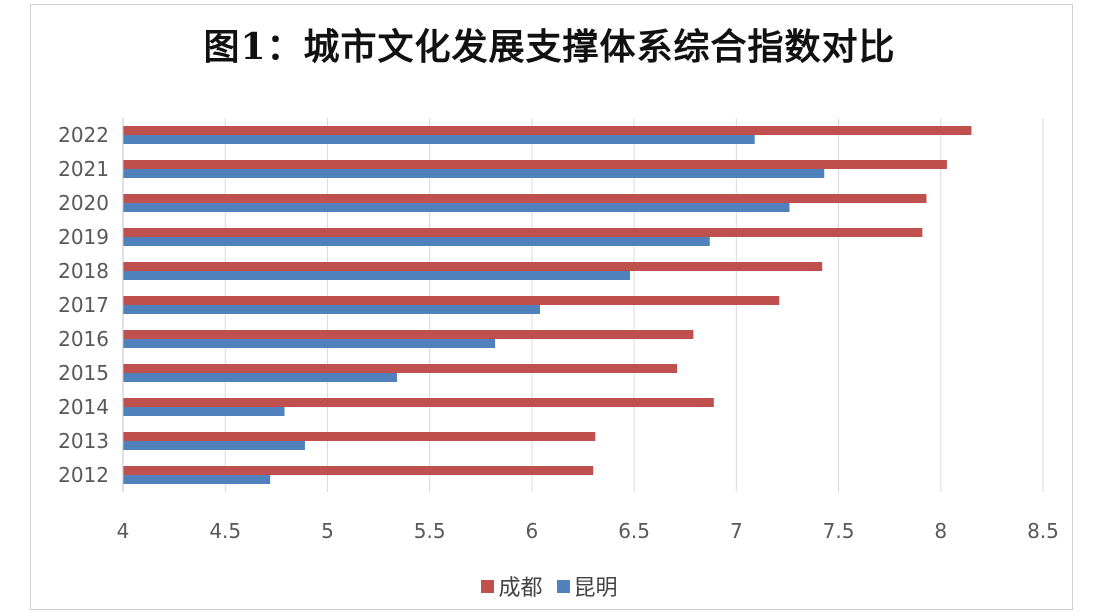  What do you see at coordinates (327, 531) in the screenshot?
I see `x-tick-label: 5` at bounding box center [327, 531].